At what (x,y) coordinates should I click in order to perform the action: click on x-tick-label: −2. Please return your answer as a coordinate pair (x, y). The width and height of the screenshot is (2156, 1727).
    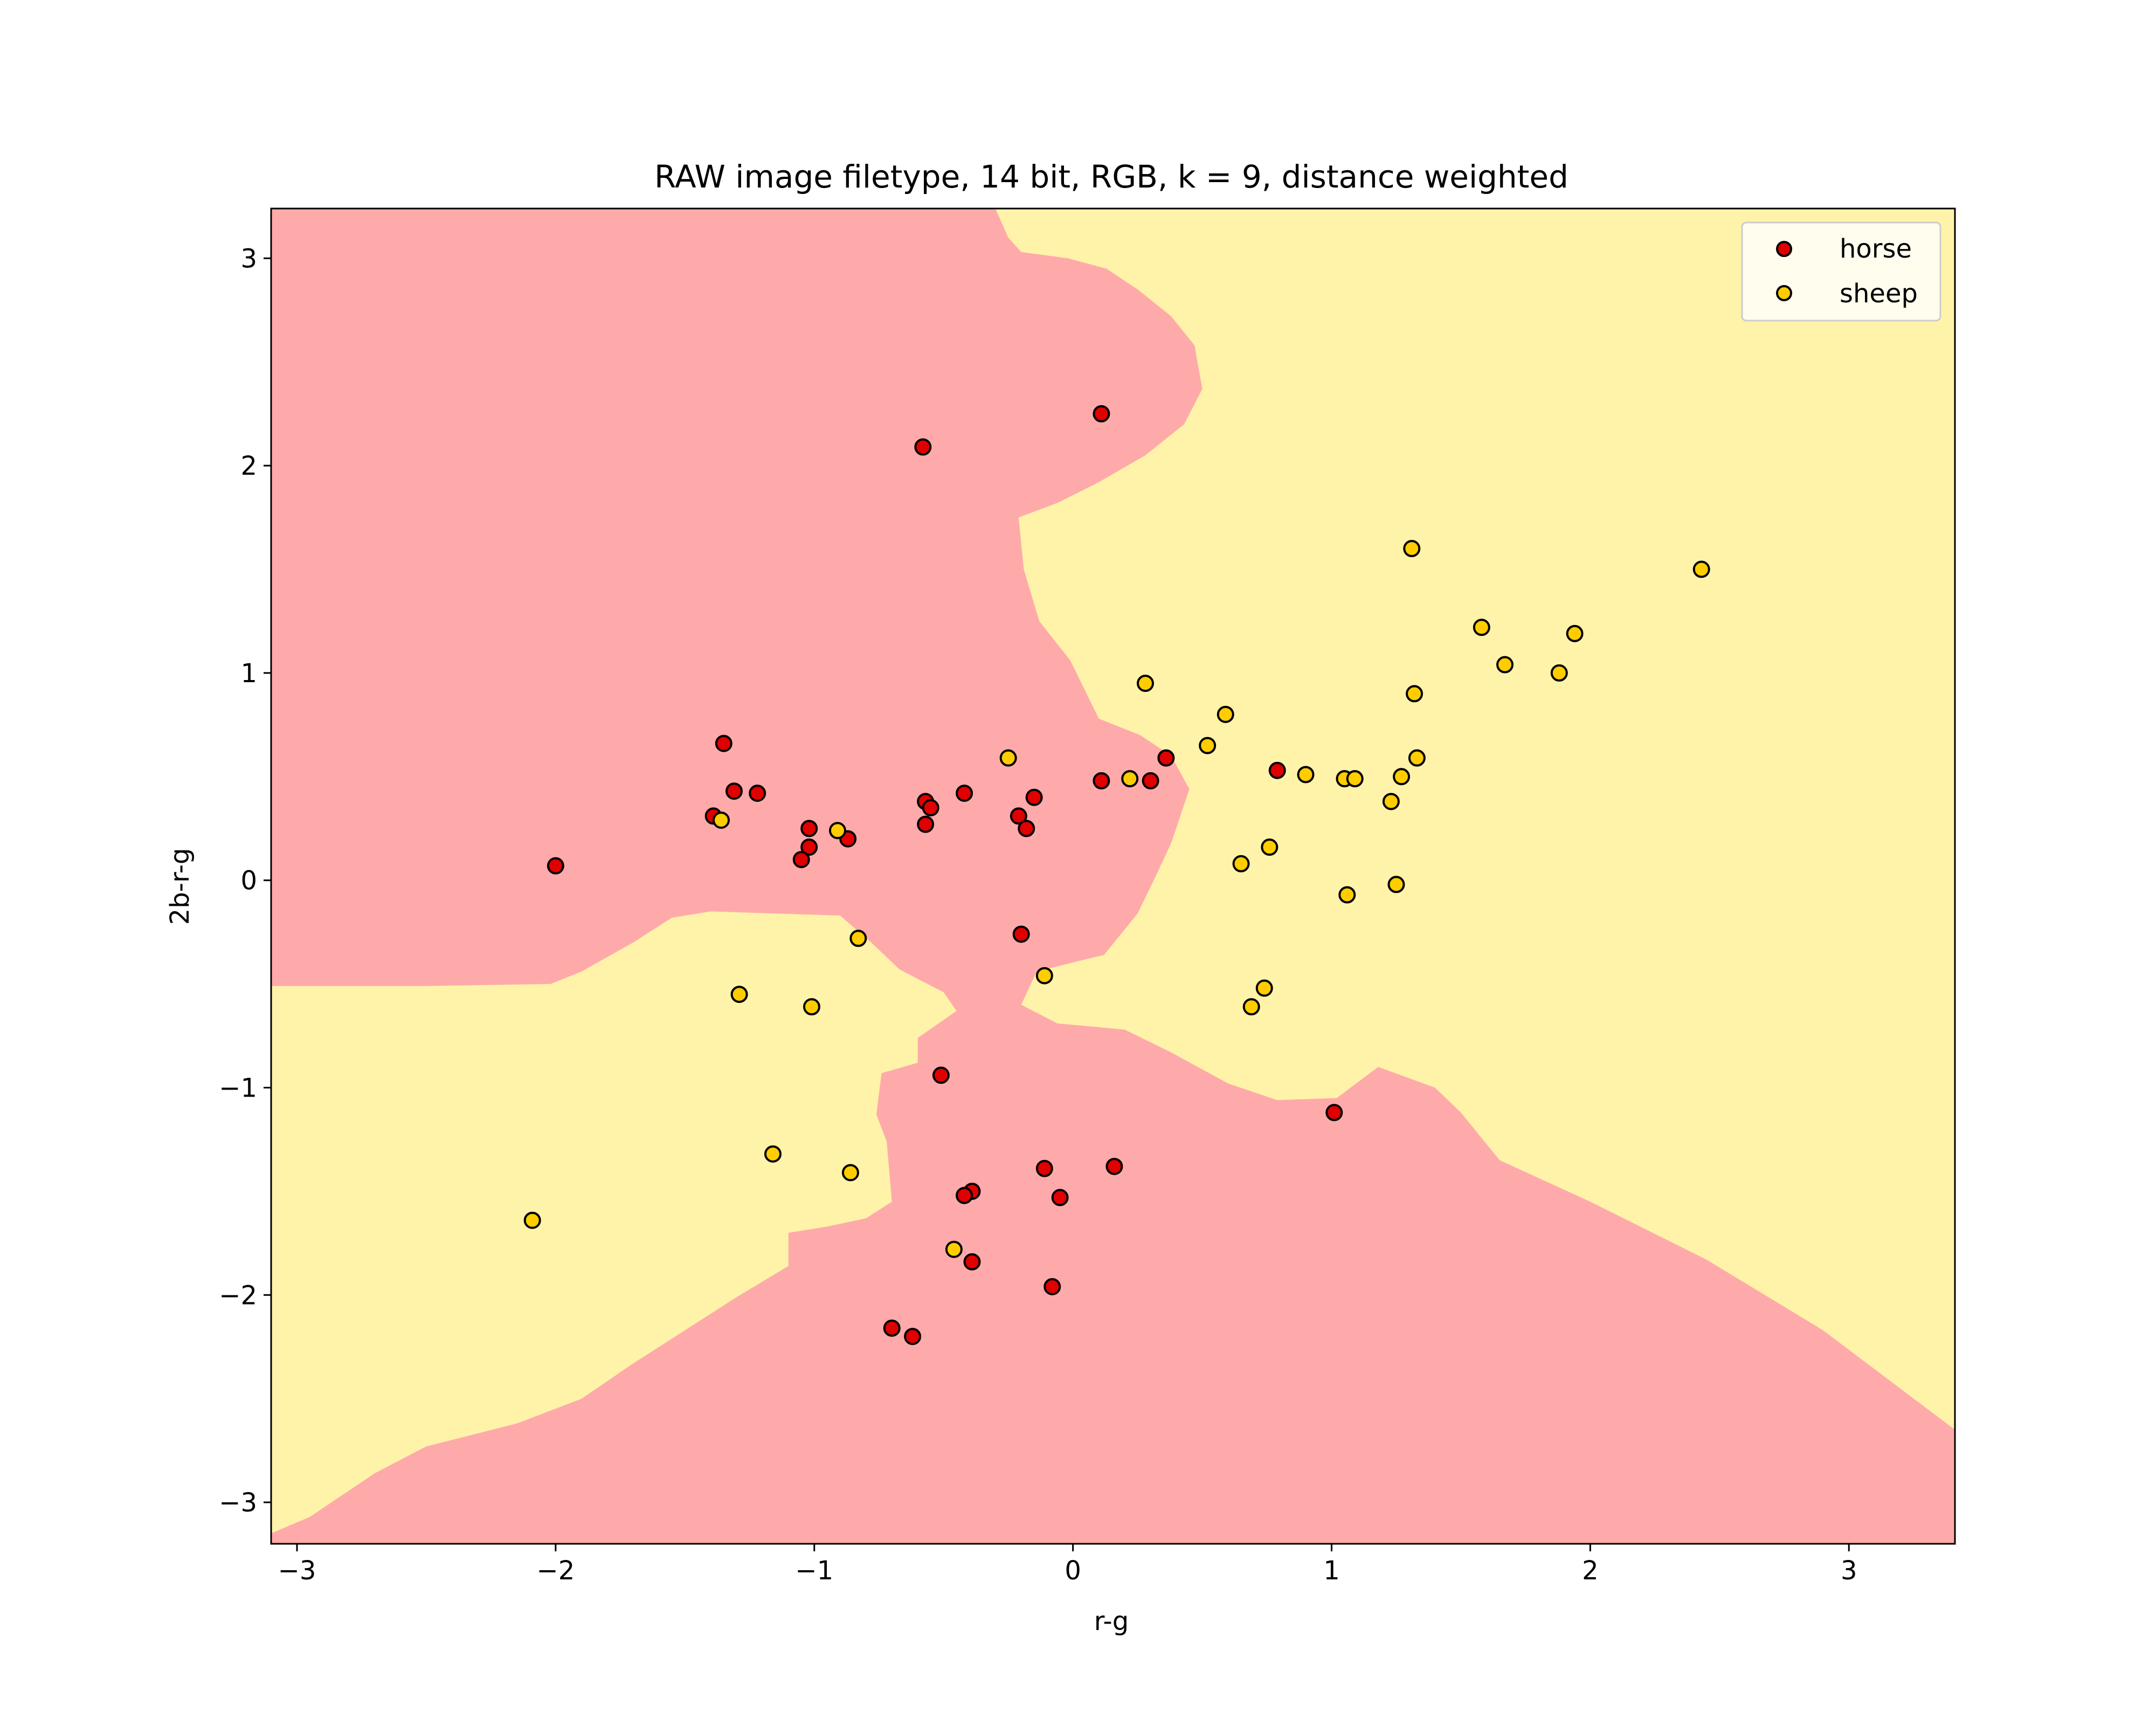
    Looking at the image, I should click on (555, 1571).